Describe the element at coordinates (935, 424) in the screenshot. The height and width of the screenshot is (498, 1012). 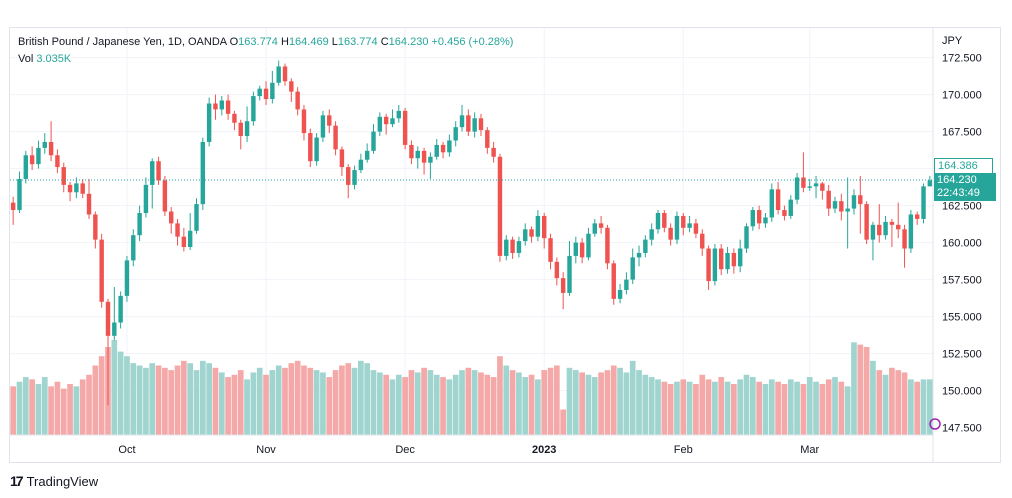
I see `scroll-to-latest-marker` at that location.